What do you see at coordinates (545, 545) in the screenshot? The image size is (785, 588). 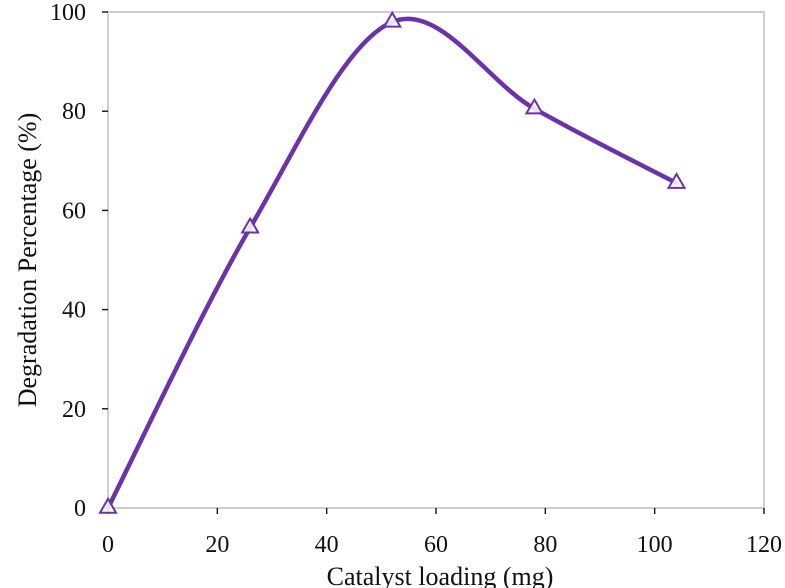 I see `x-tick-label: 80` at bounding box center [545, 545].